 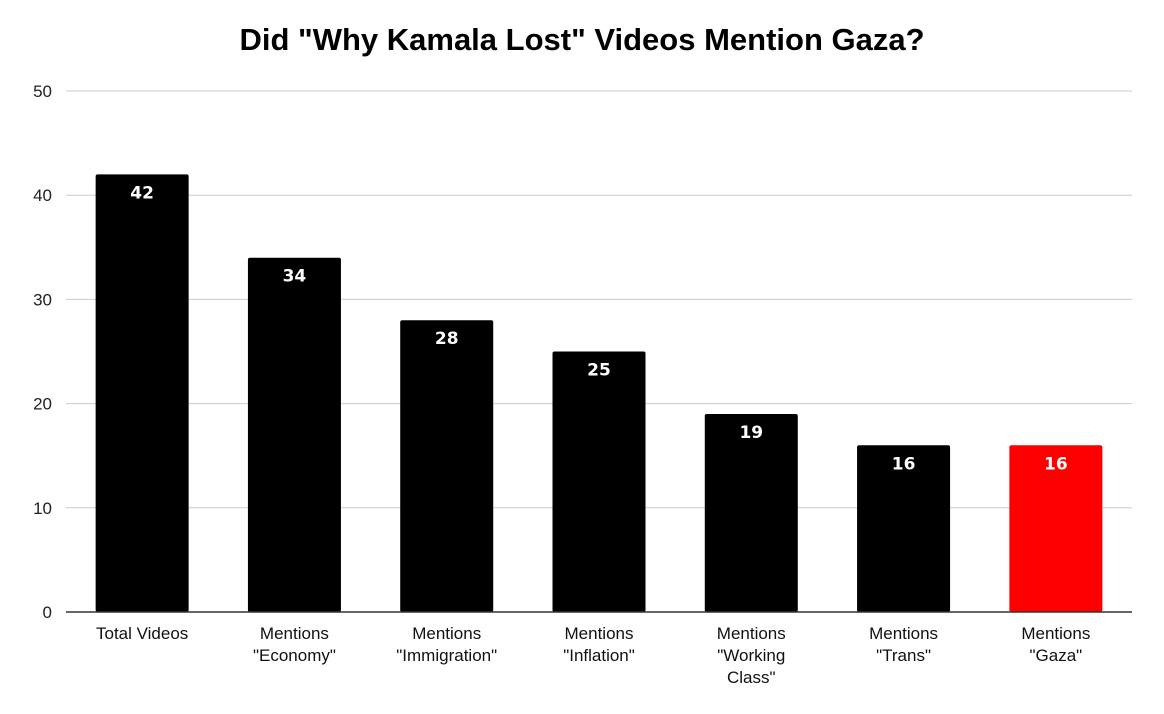 What do you see at coordinates (751, 655) in the screenshot?
I see `x-tick-label: "Working` at bounding box center [751, 655].